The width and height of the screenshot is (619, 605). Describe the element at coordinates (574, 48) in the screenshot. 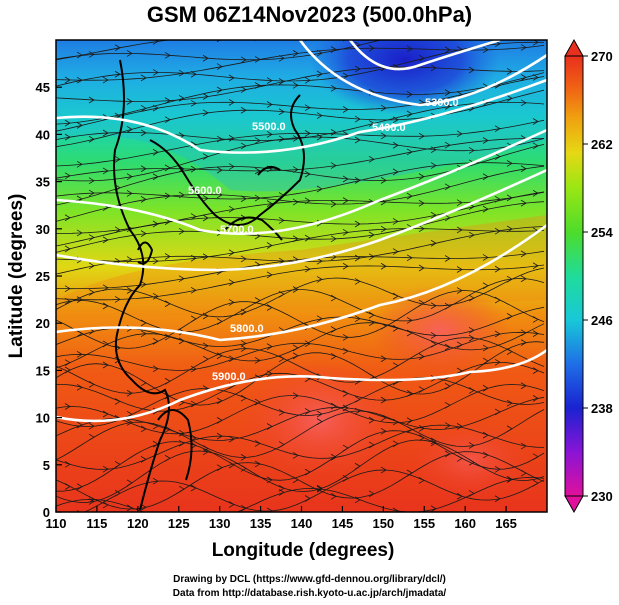

I see `colorbar-max-arrow` at that location.